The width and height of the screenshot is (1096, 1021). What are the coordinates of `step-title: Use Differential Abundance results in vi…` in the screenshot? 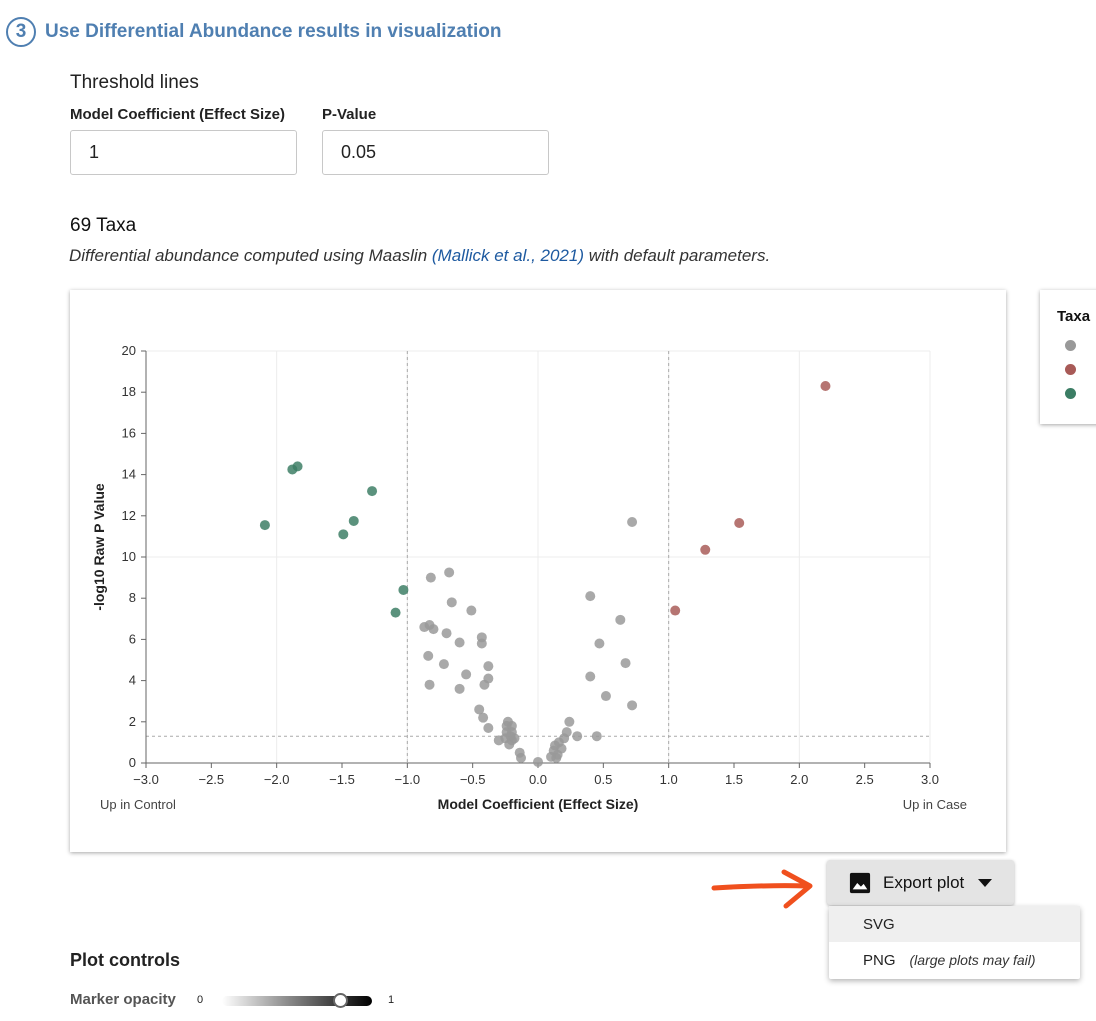 It's located at (273, 31).